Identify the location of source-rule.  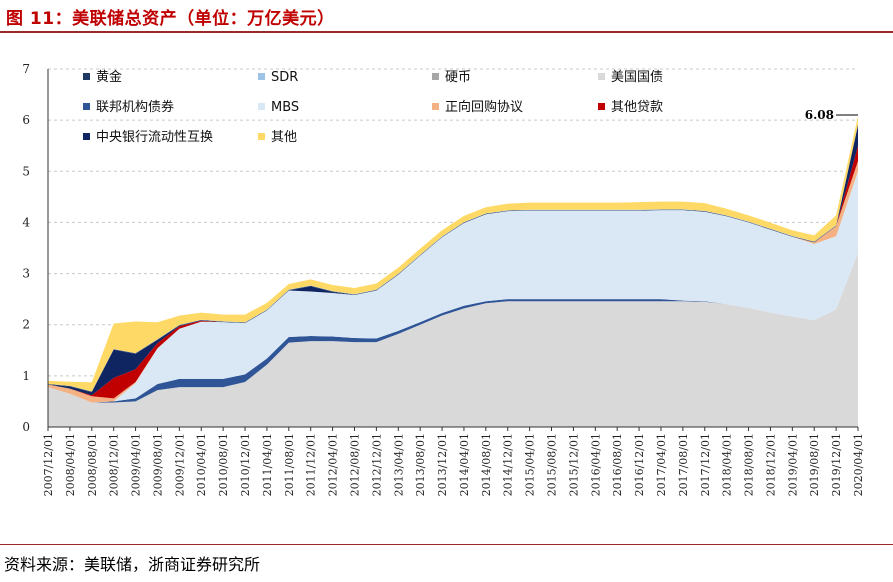
(446, 544).